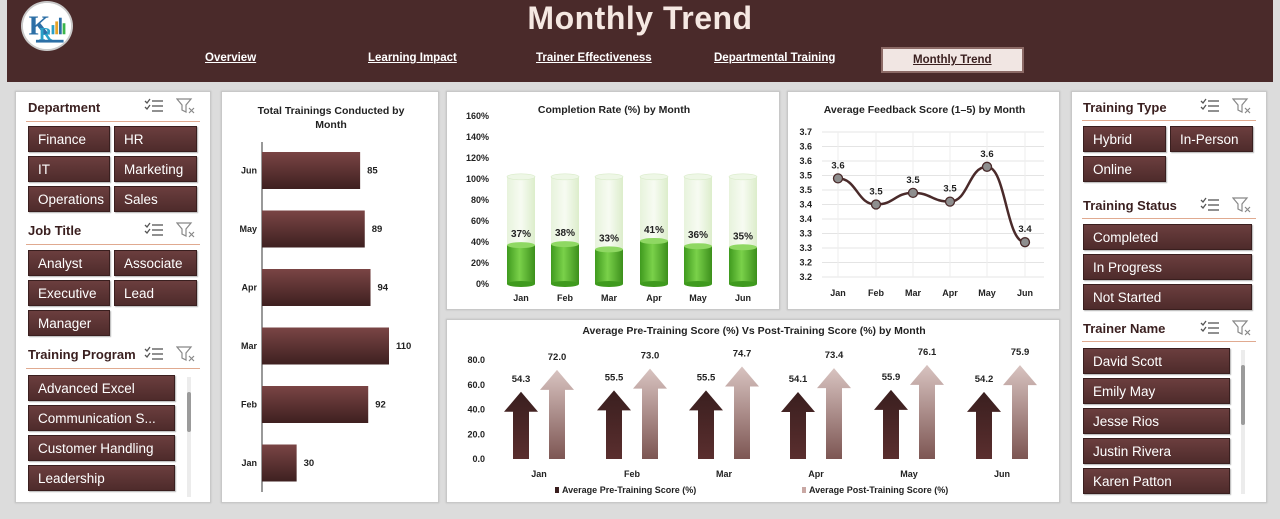 The image size is (1280, 519). Describe the element at coordinates (69, 263) in the screenshot. I see `slicer-item-job-title: Analyst` at that location.